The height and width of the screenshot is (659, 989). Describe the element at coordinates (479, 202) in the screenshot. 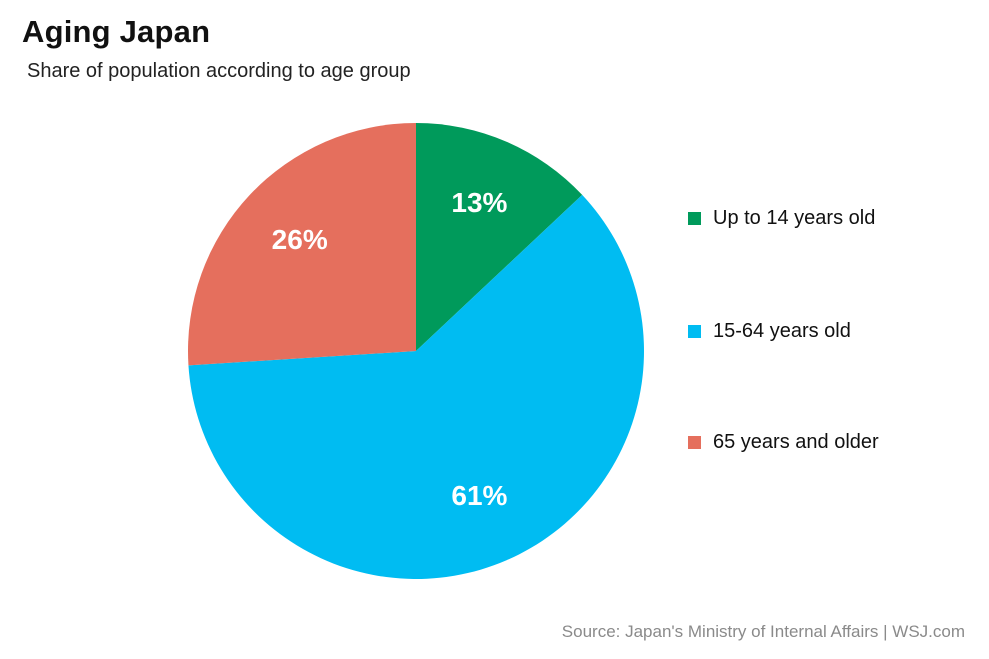

I see `slice-label-up-to-14: 13%` at that location.